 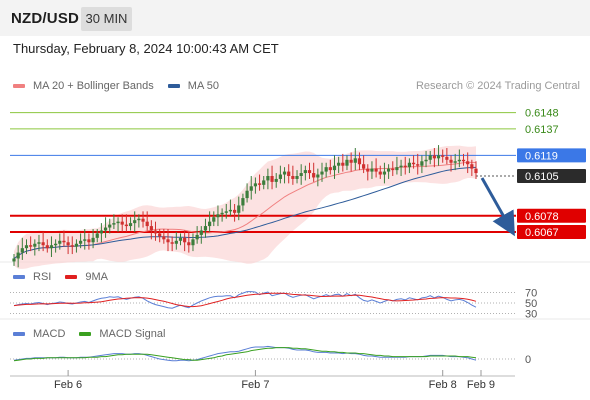 I want to click on level-box-0.6067, so click(x=551, y=231).